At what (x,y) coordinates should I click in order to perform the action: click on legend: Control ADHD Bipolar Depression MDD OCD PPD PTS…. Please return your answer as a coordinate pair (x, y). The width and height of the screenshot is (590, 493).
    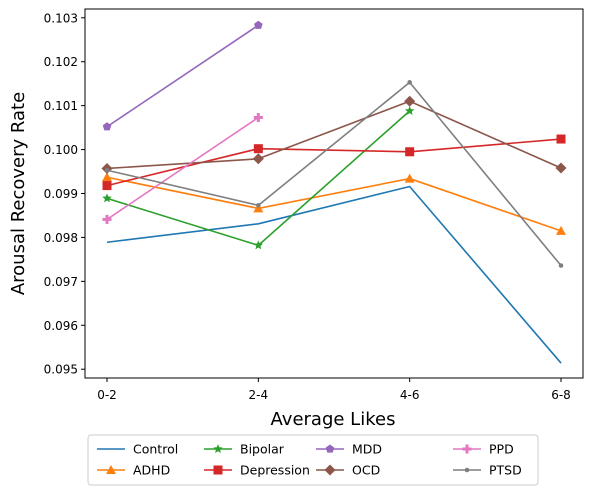
    Looking at the image, I should click on (313, 460).